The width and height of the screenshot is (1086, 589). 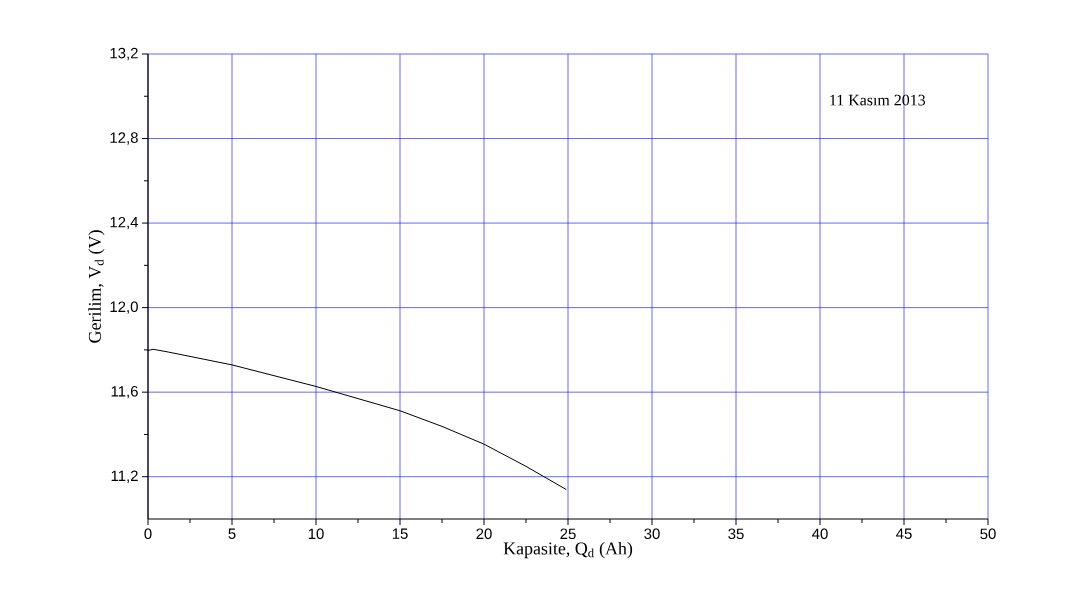 What do you see at coordinates (316, 534) in the screenshot?
I see `x-tick-label: 10` at bounding box center [316, 534].